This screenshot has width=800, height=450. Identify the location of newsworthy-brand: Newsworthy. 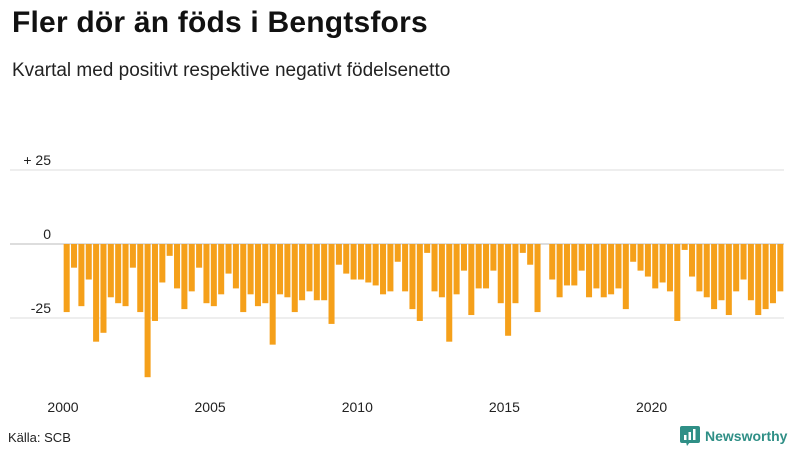
(733, 436).